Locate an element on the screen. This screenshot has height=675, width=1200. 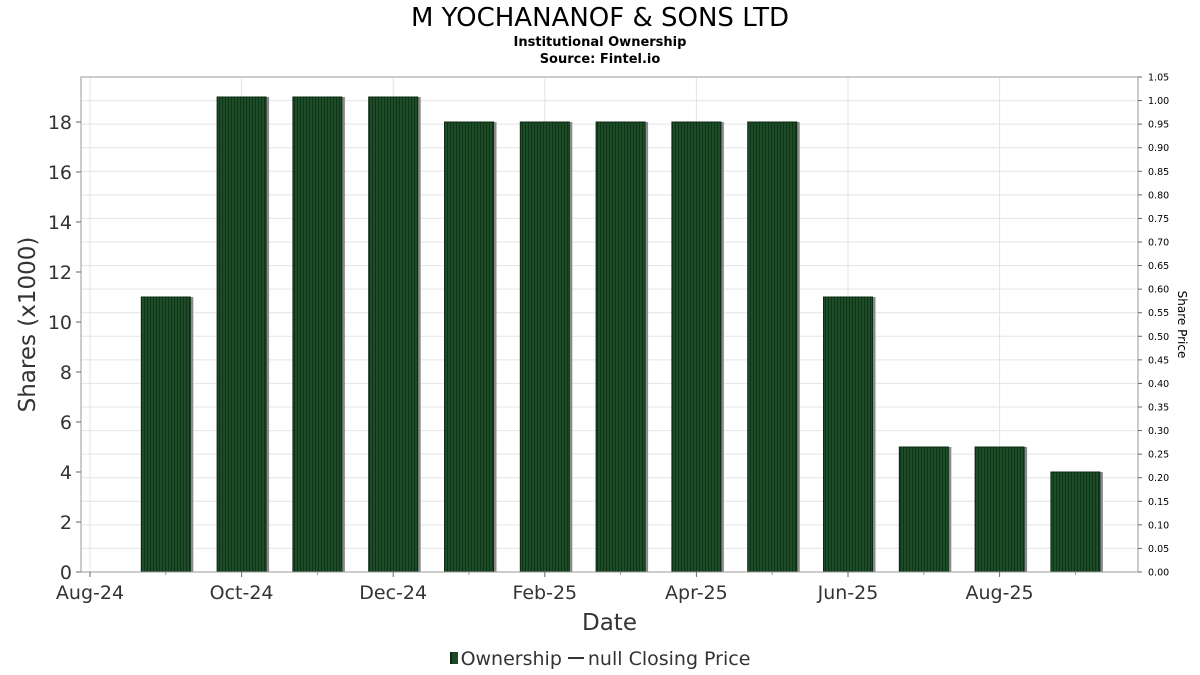
y-tick-label: 2 is located at coordinates (66, 523).